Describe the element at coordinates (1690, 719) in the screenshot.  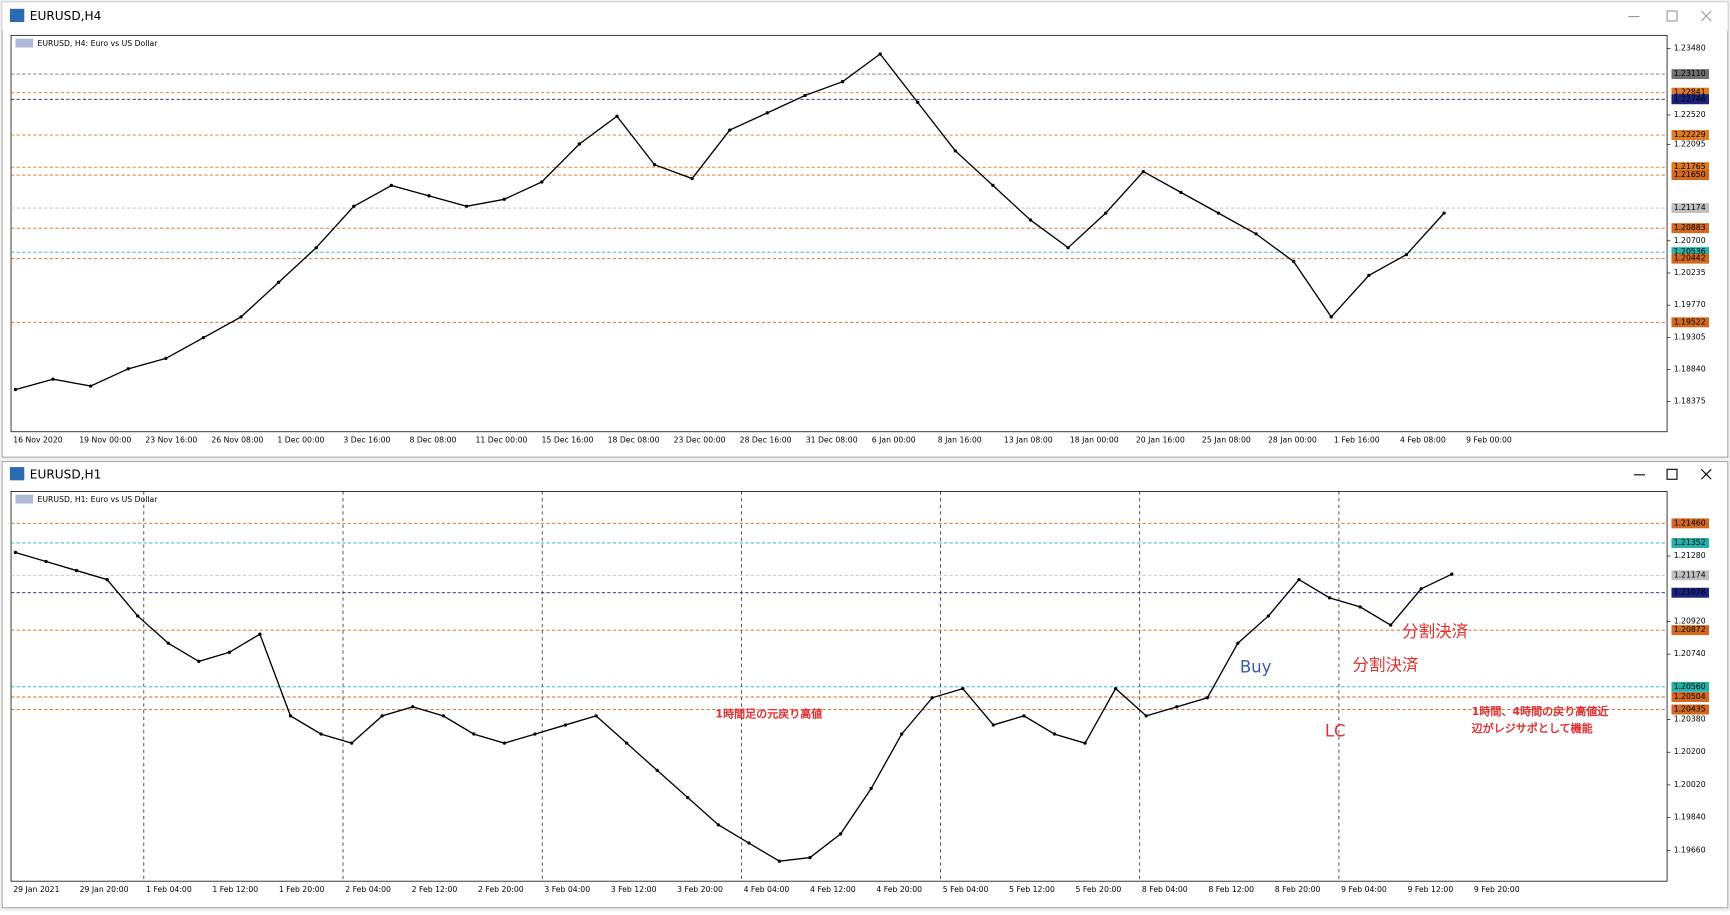
I see `price-label: 1.20380` at that location.